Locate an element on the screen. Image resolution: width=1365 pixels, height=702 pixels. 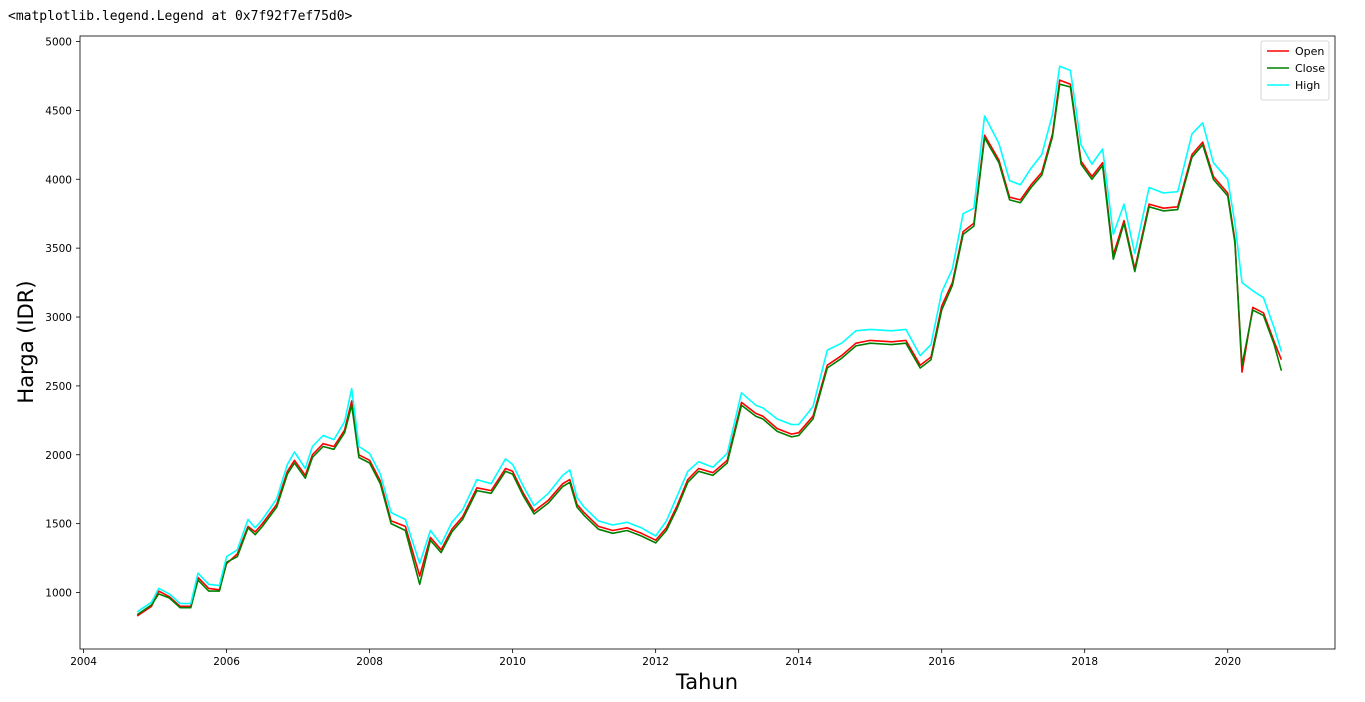
y-tick-label: 2000 is located at coordinates (58, 456).